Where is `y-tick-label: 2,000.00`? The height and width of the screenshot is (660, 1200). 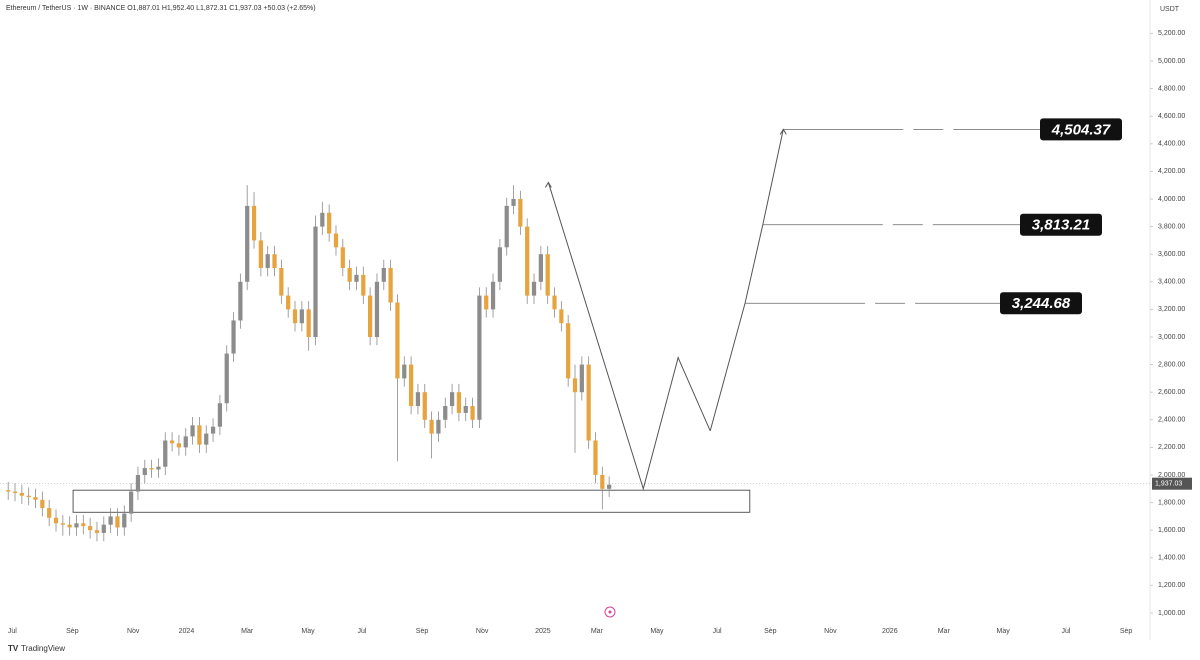
y-tick-label: 2,000.00 is located at coordinates (1171, 475).